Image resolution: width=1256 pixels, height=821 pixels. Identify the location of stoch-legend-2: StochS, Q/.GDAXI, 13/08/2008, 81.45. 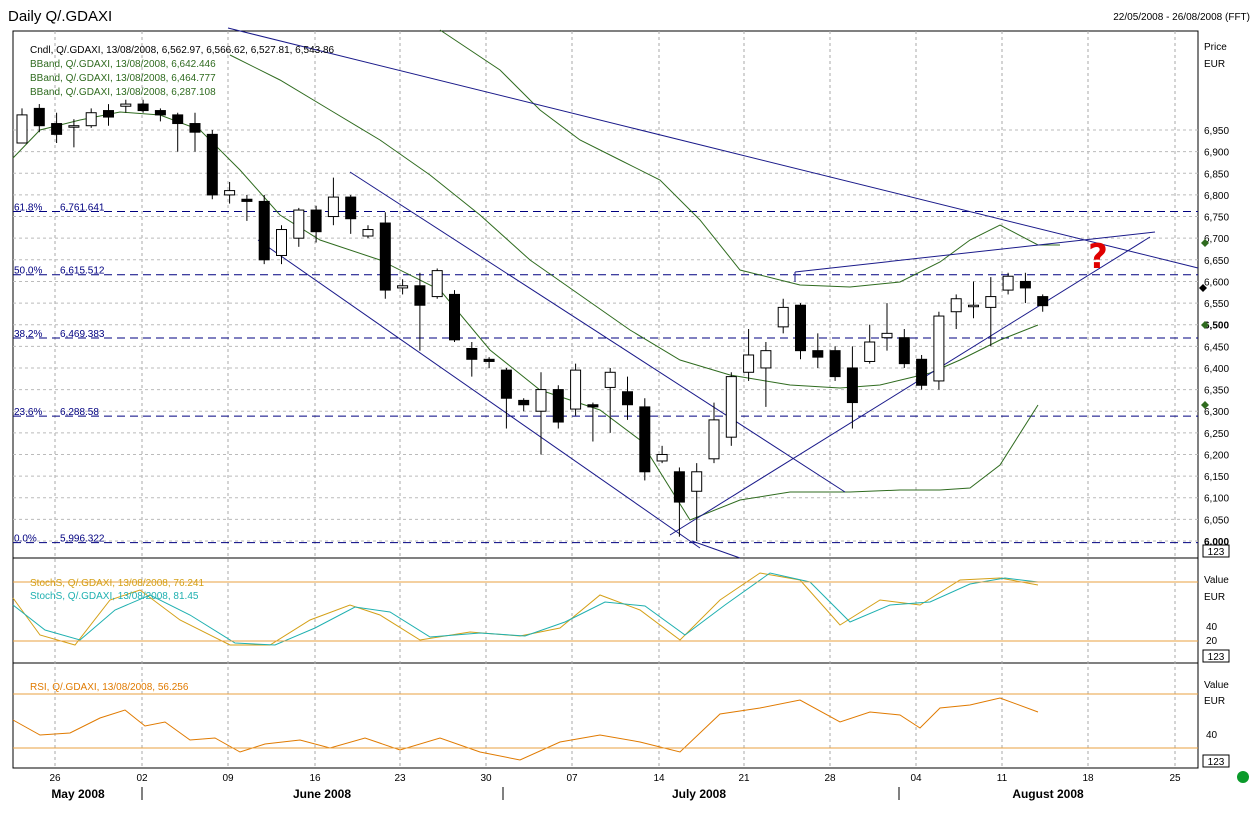
(114, 596).